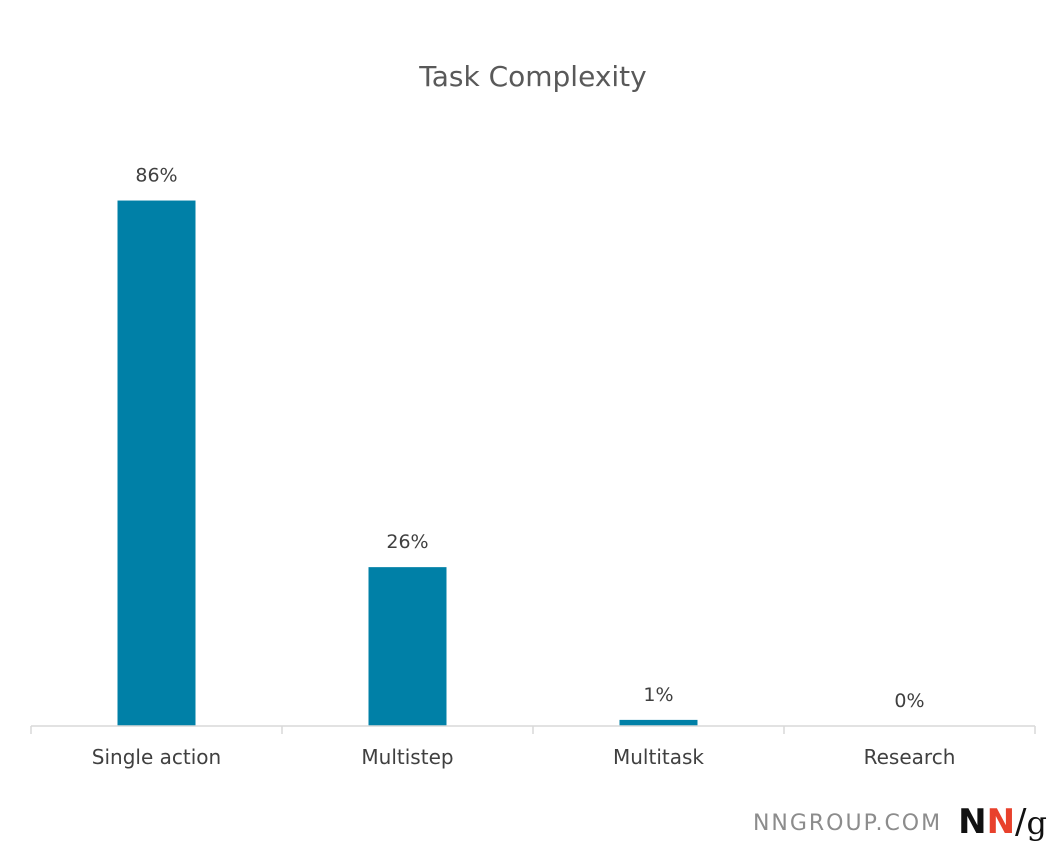 This screenshot has width=1061, height=857. I want to click on x-axis-tick-labels: Single action Multistep Multitask Research, so click(524, 757).